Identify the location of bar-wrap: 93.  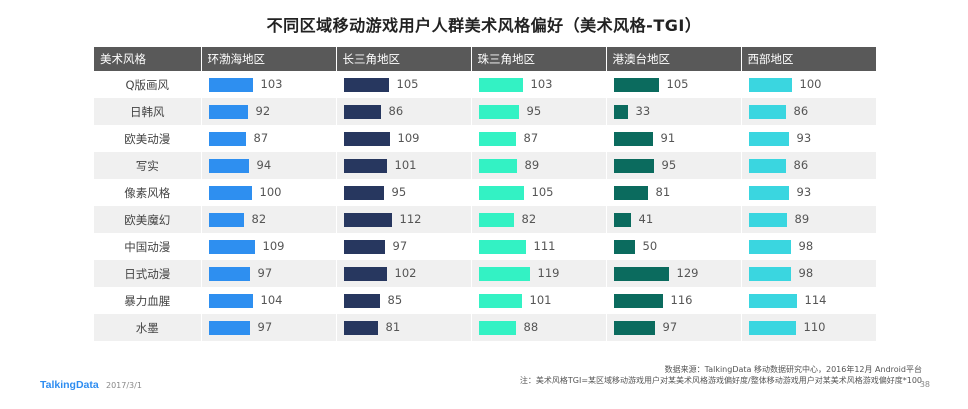
(809, 138).